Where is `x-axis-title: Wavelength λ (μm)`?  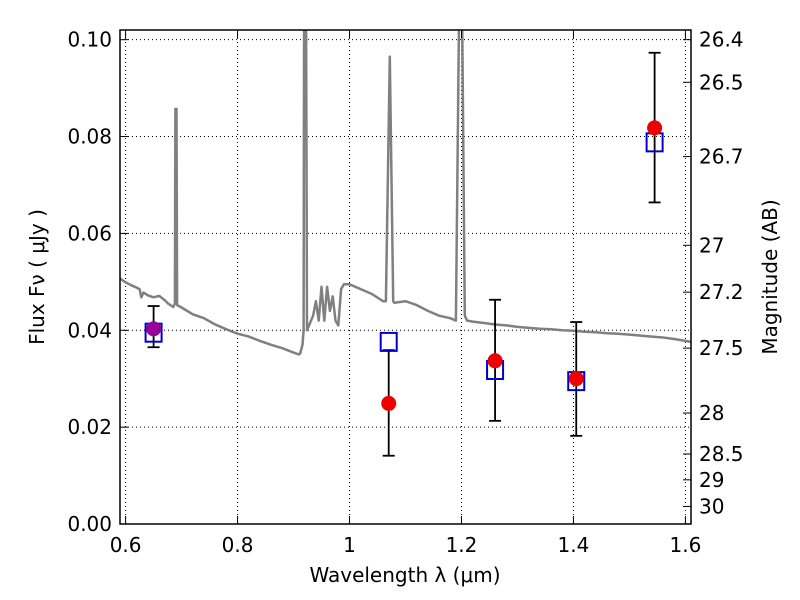 x-axis-title: Wavelength λ (μm) is located at coordinates (404, 575).